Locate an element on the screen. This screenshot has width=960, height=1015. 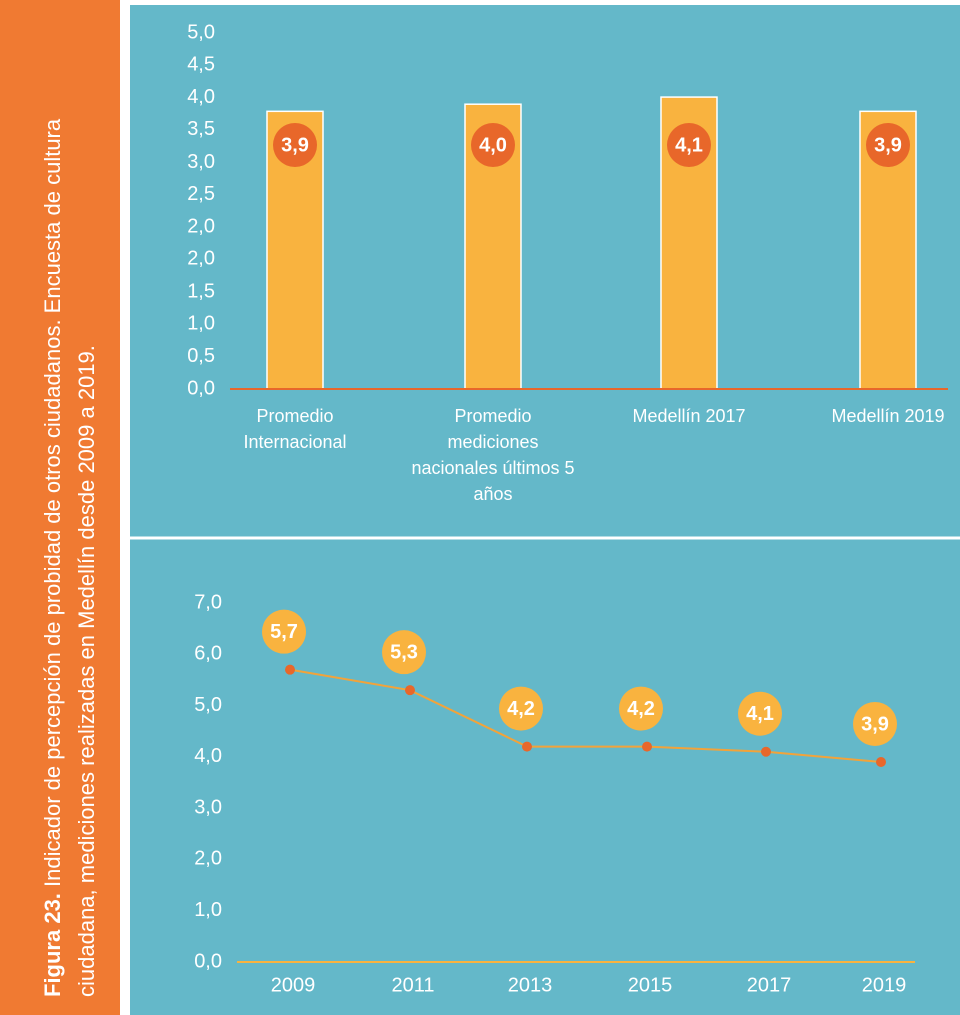
value-label: 4,0 is located at coordinates (493, 145).